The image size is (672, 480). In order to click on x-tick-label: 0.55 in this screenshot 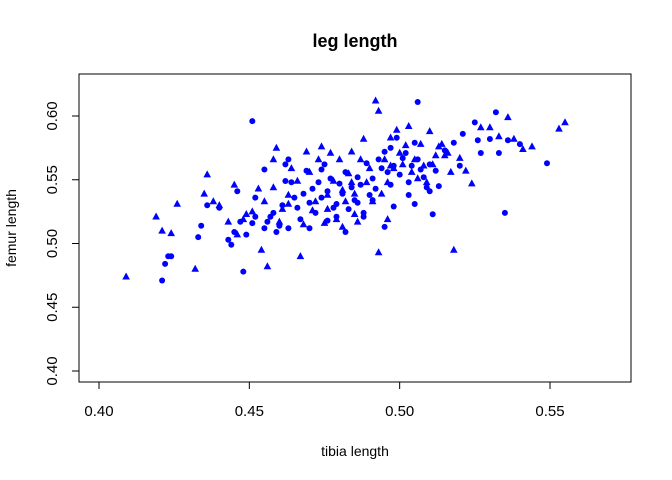, I will do `click(549, 411)`.